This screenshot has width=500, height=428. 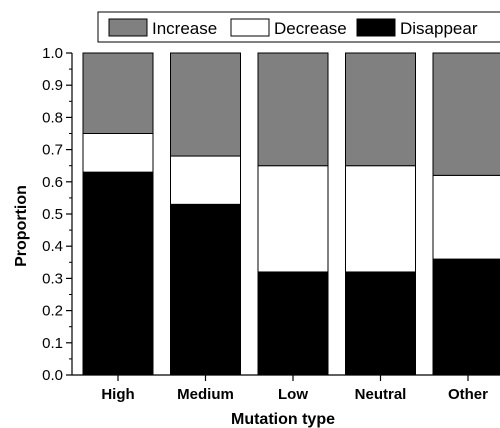 I want to click on legend-swatch-disappear, so click(x=376, y=27).